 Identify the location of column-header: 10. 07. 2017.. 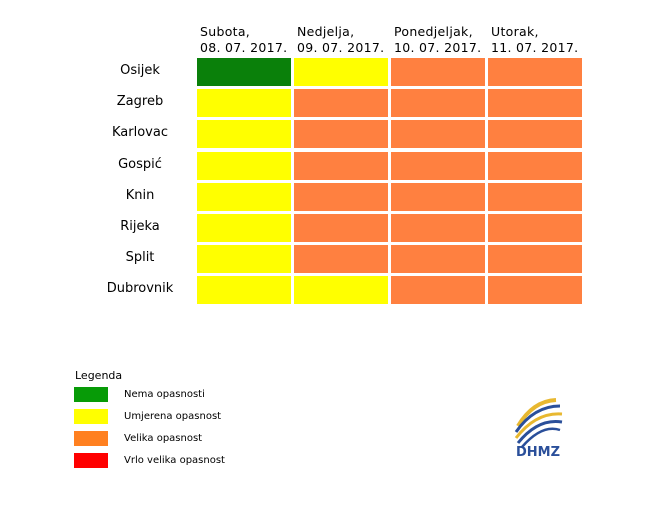
(438, 47).